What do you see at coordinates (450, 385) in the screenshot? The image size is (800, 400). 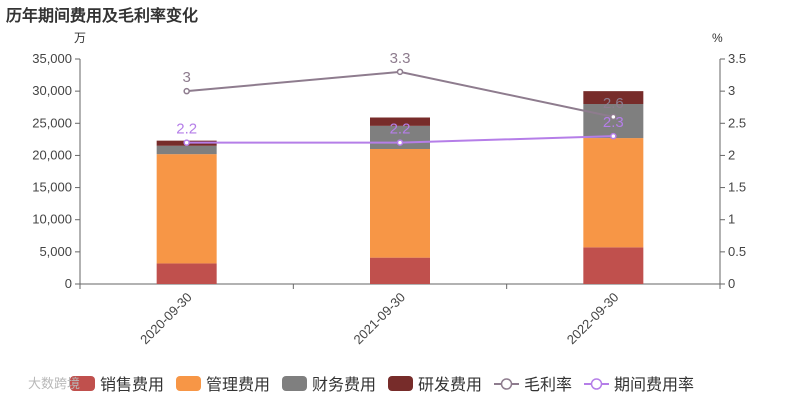 I see `legend-label: 研发费用` at bounding box center [450, 385].